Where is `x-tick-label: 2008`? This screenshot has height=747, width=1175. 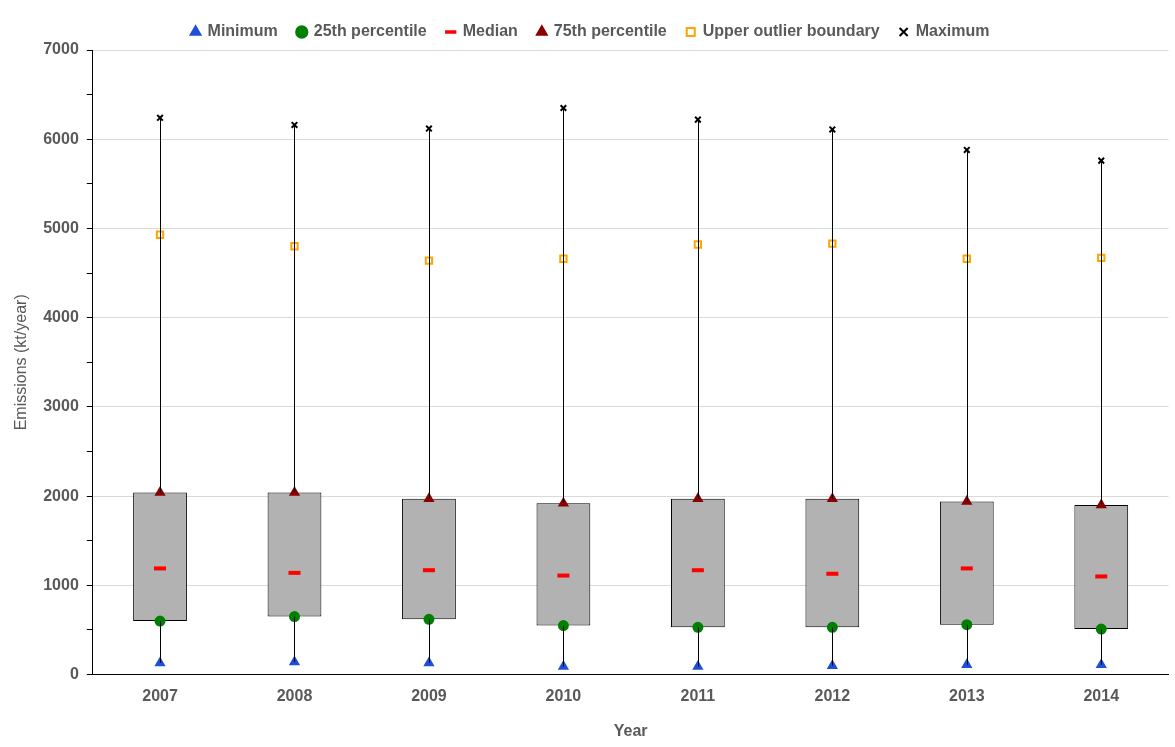
x-tick-label: 2008 is located at coordinates (294, 695).